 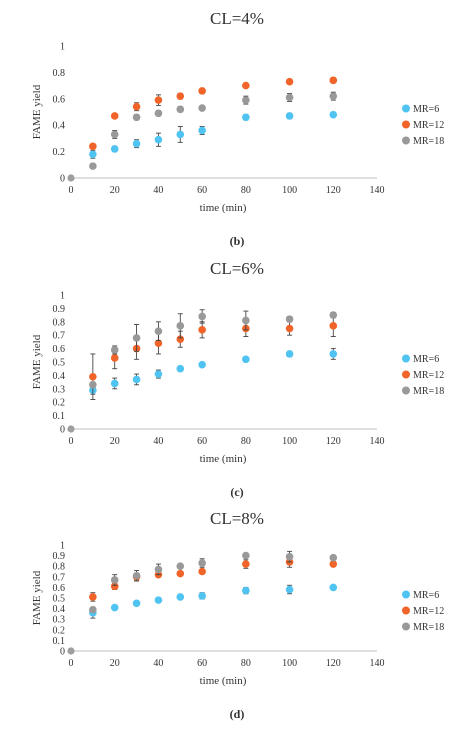 What do you see at coordinates (237, 518) in the screenshot?
I see `chart-title: CL=8%` at bounding box center [237, 518].